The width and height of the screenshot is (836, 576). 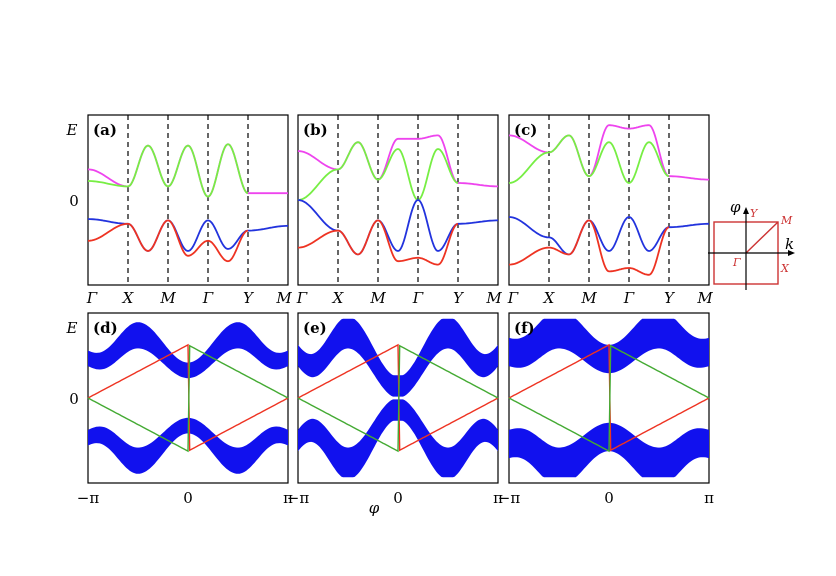 I want to click on panel-label: (e), so click(x=315, y=328).